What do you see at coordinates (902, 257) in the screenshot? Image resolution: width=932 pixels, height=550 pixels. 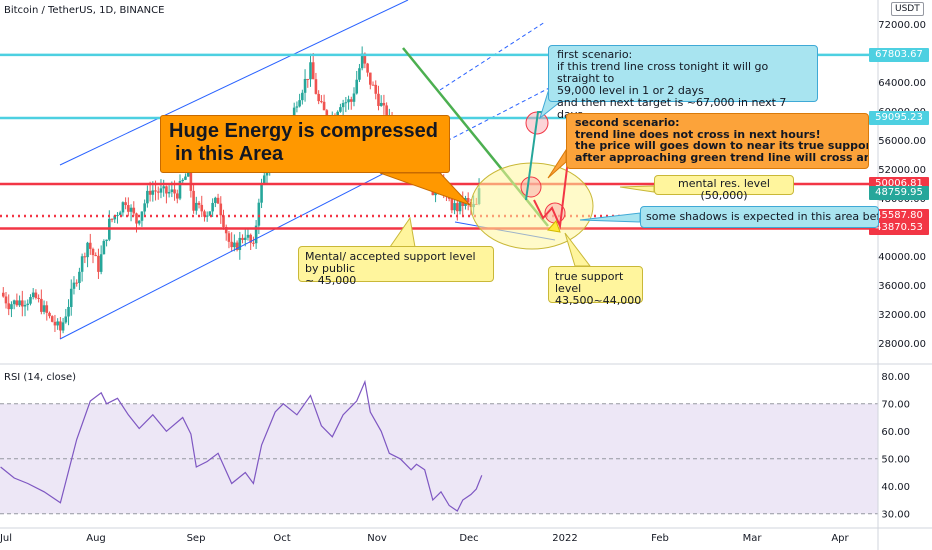 I see `price-tick-label: 40000.00` at bounding box center [902, 257].